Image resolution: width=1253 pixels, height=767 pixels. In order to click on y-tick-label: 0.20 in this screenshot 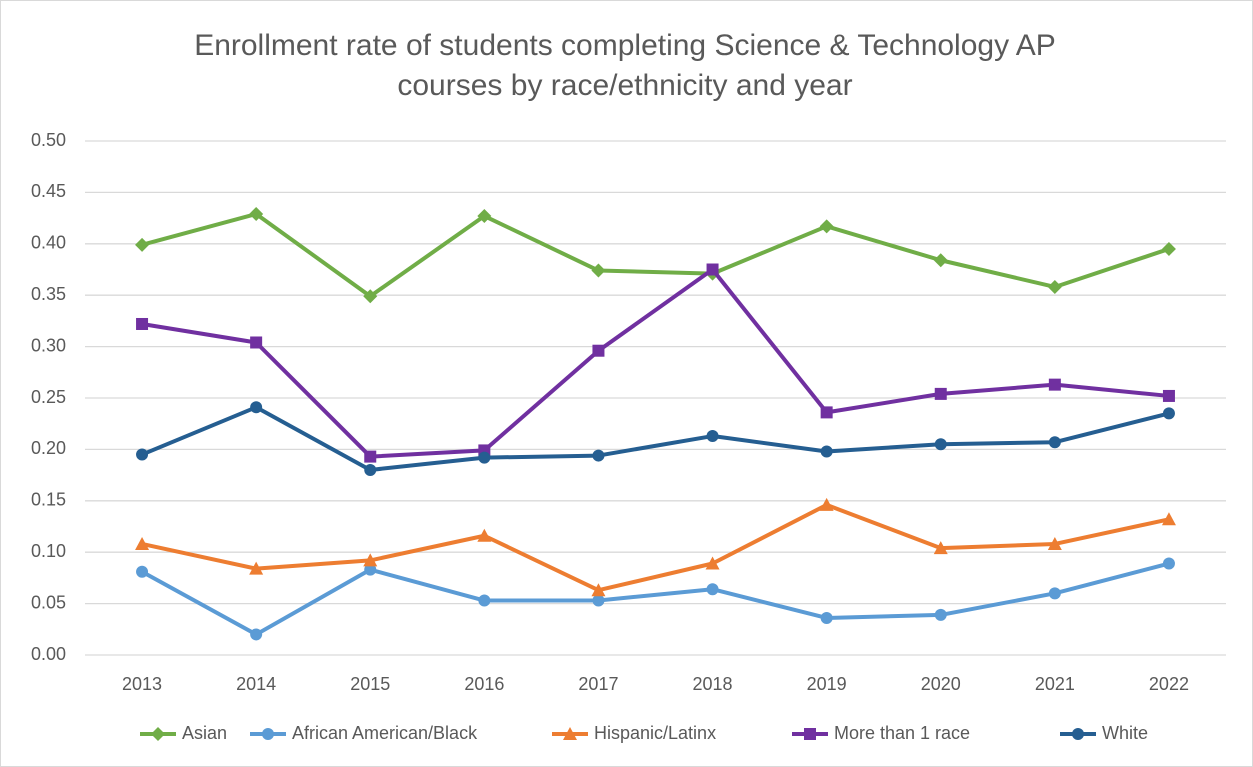, I will do `click(48, 448)`.